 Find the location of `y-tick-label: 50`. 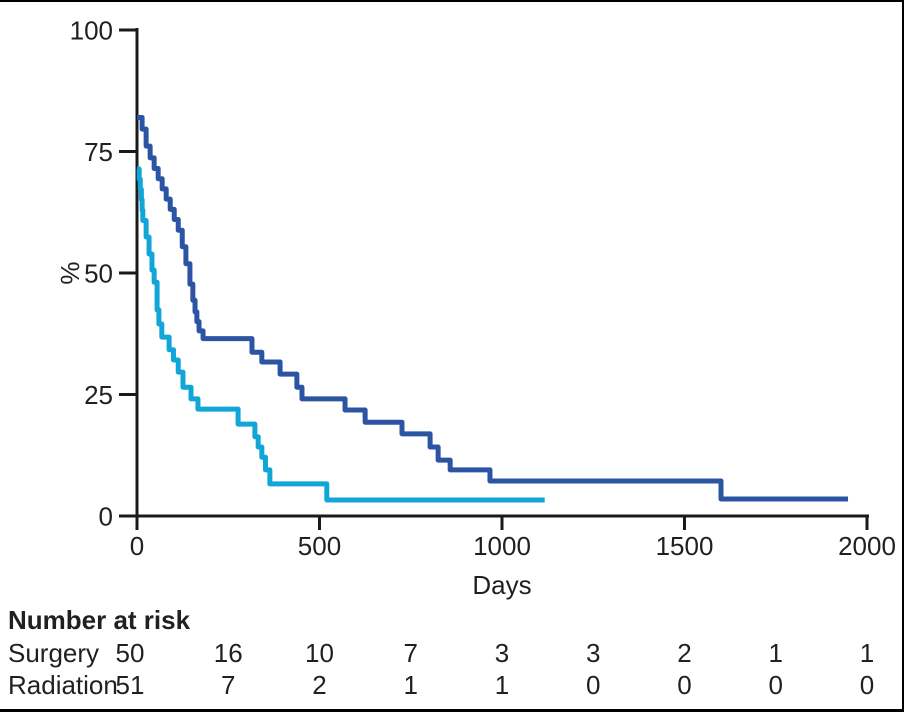

y-tick-label: 50 is located at coordinates (98, 274).